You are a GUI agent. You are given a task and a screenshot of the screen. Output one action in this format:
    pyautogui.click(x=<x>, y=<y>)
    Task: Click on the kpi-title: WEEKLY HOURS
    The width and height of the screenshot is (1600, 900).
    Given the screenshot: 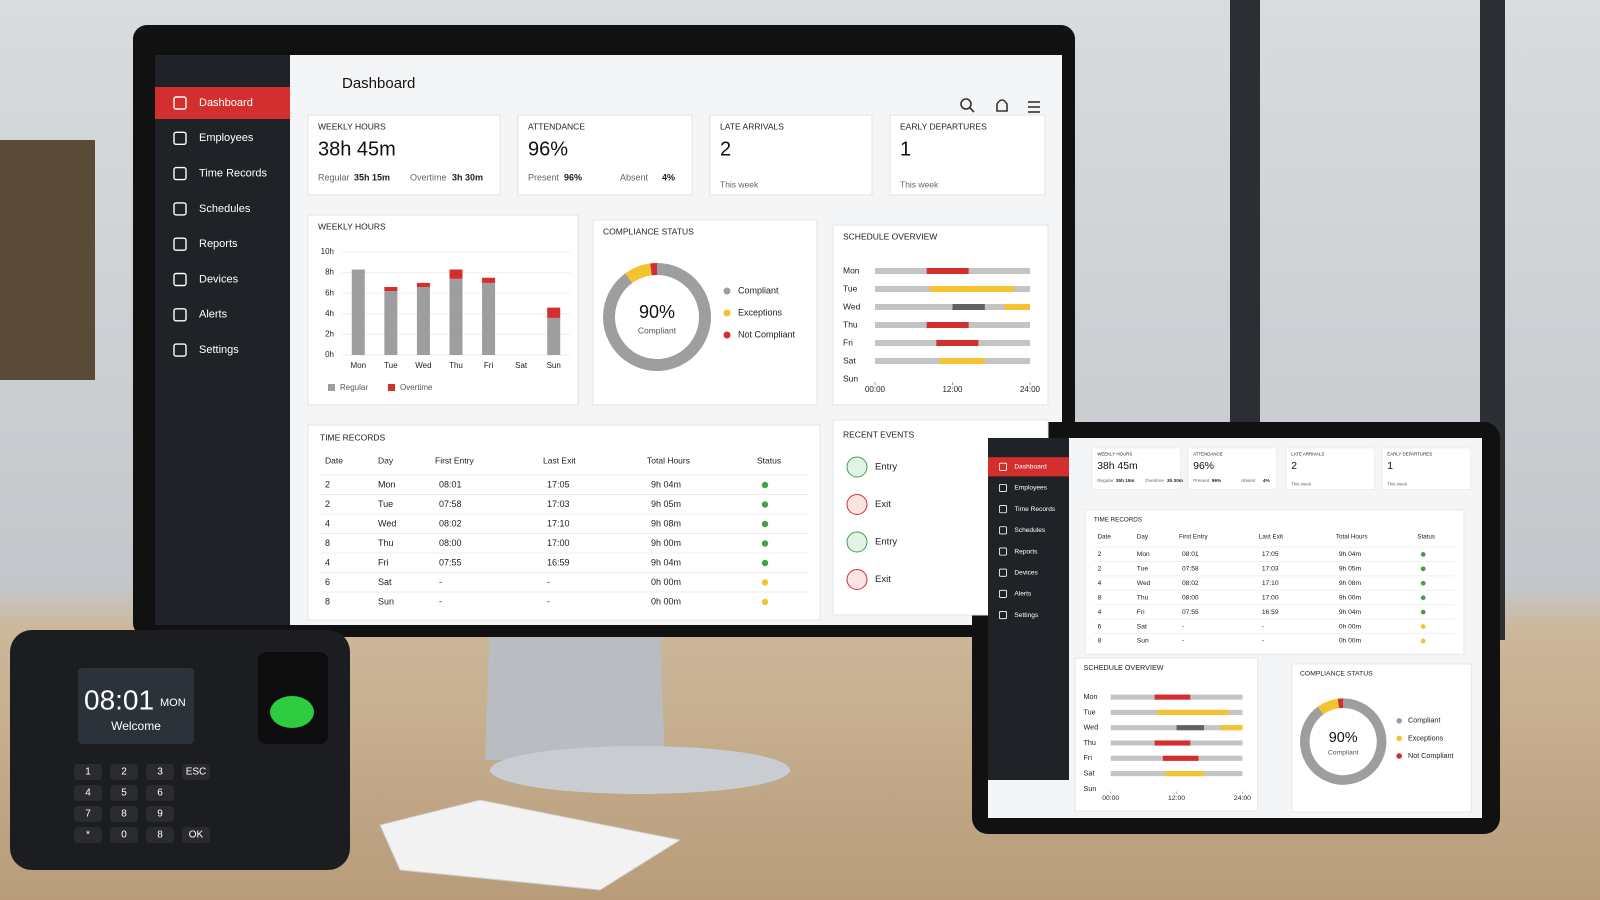 What is the action you would take?
    pyautogui.click(x=1114, y=453)
    